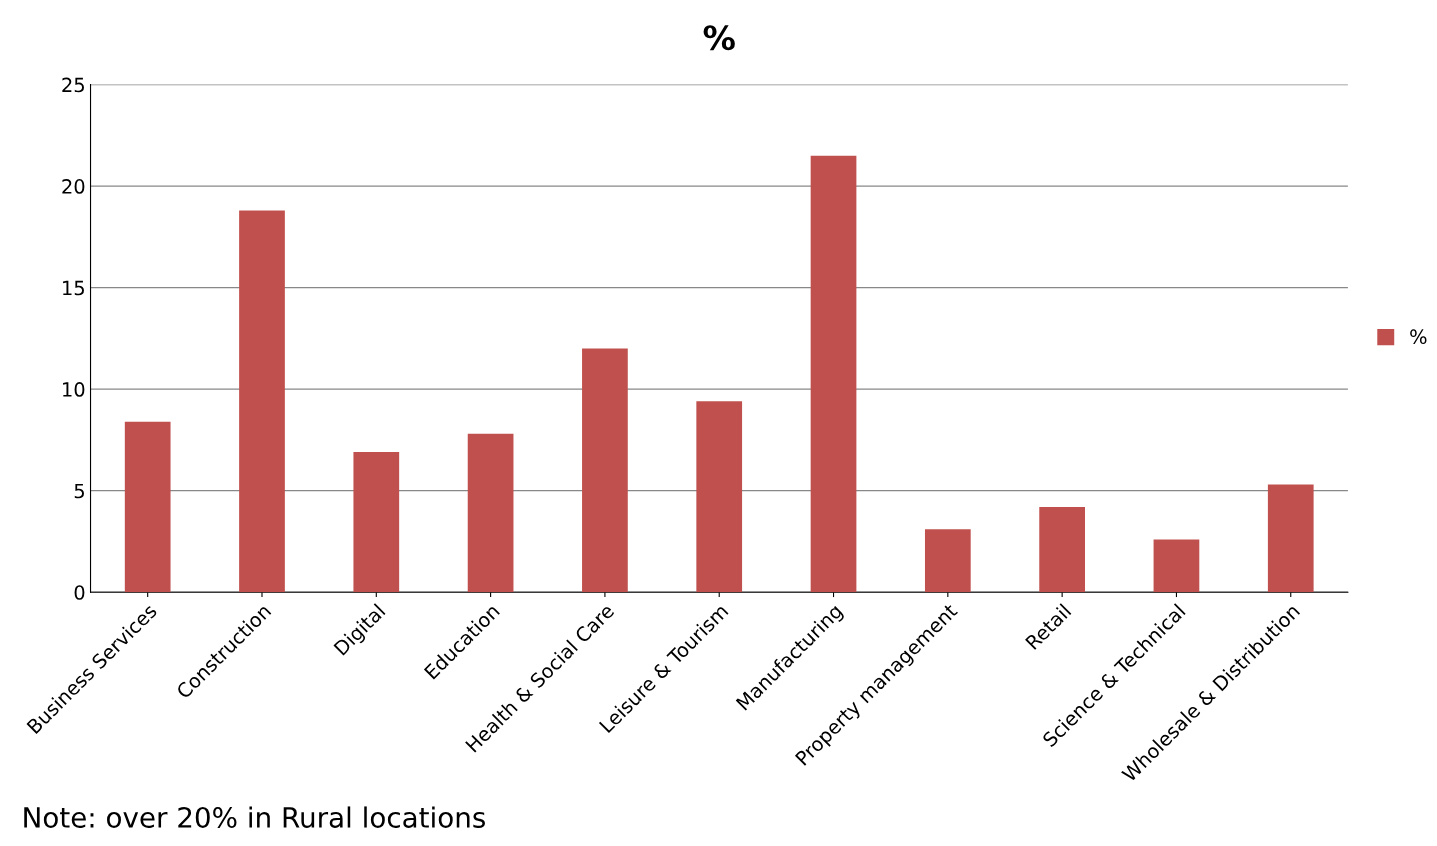 This screenshot has height=846, width=1437. Describe the element at coordinates (719, 38) in the screenshot. I see `chart-title: %` at that location.